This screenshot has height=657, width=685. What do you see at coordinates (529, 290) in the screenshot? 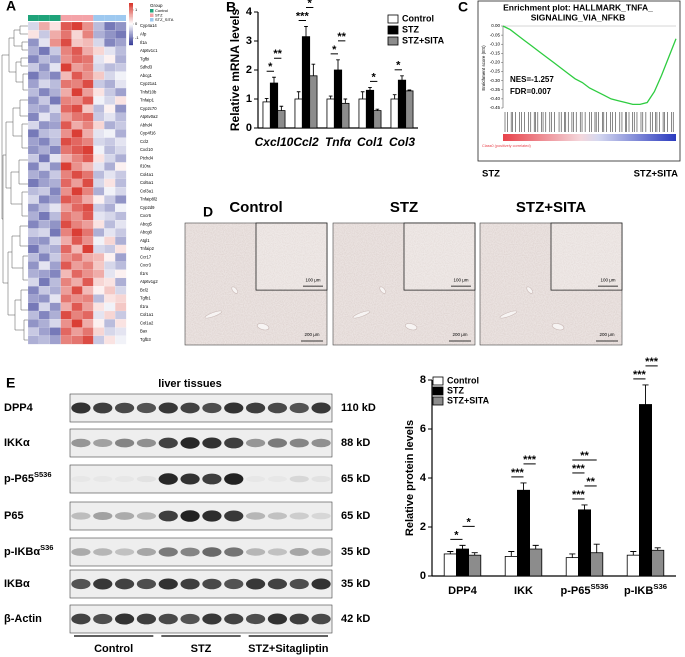
I see `vessel` at bounding box center [529, 290].